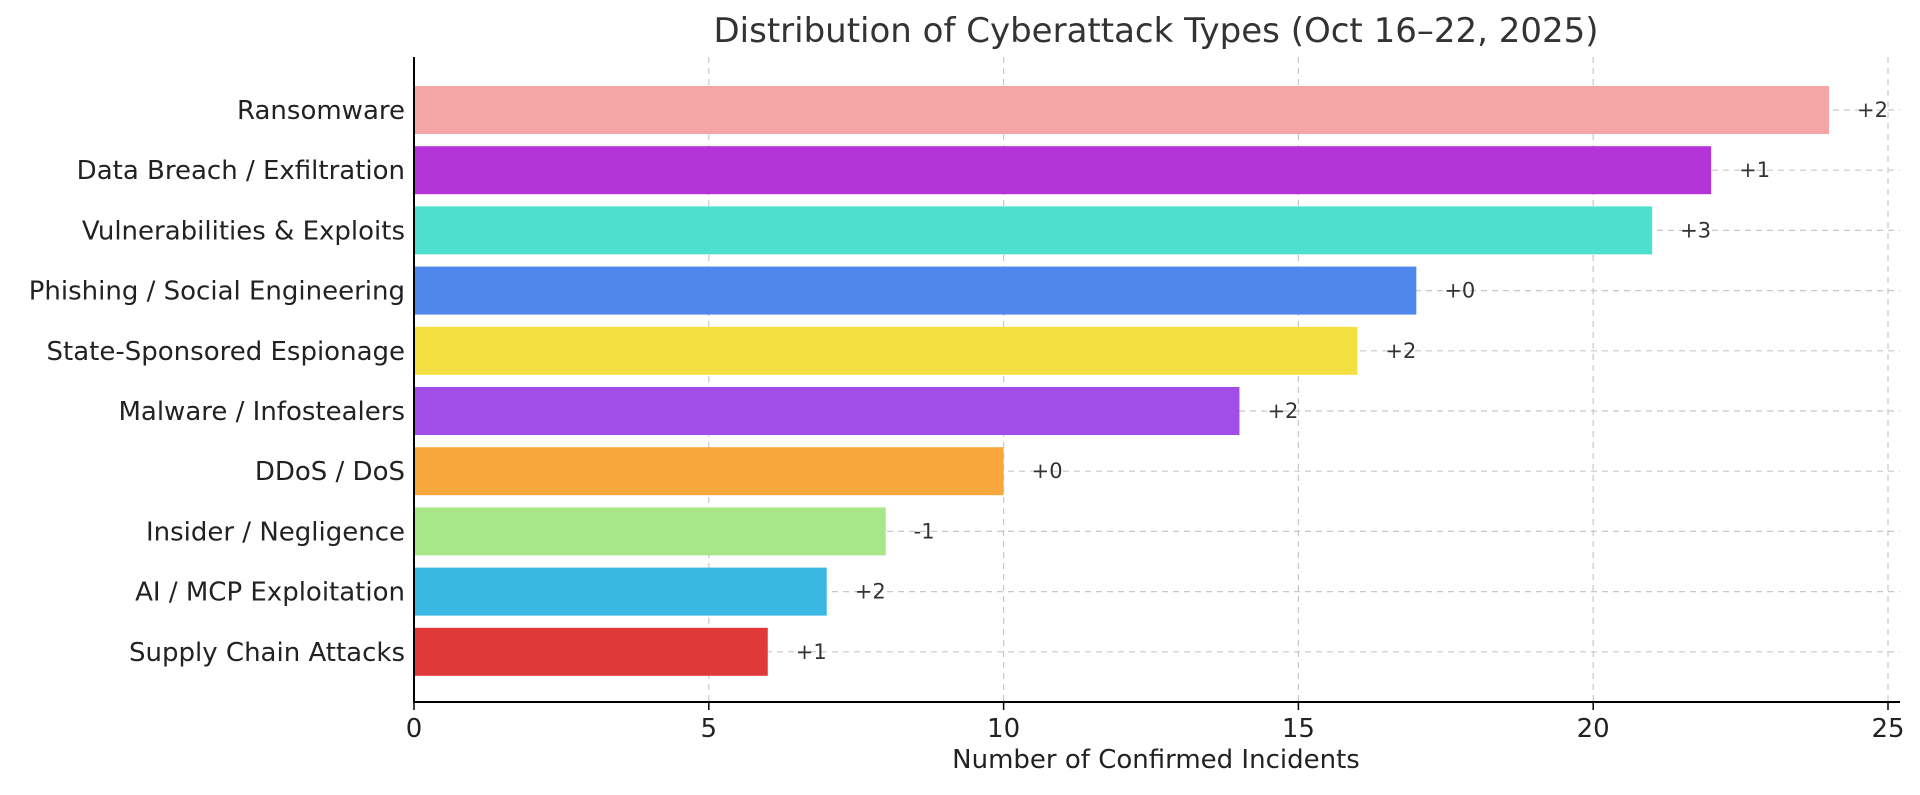 Image resolution: width=1920 pixels, height=795 pixels. What do you see at coordinates (709, 729) in the screenshot?
I see `x-tick-label: 5` at bounding box center [709, 729].